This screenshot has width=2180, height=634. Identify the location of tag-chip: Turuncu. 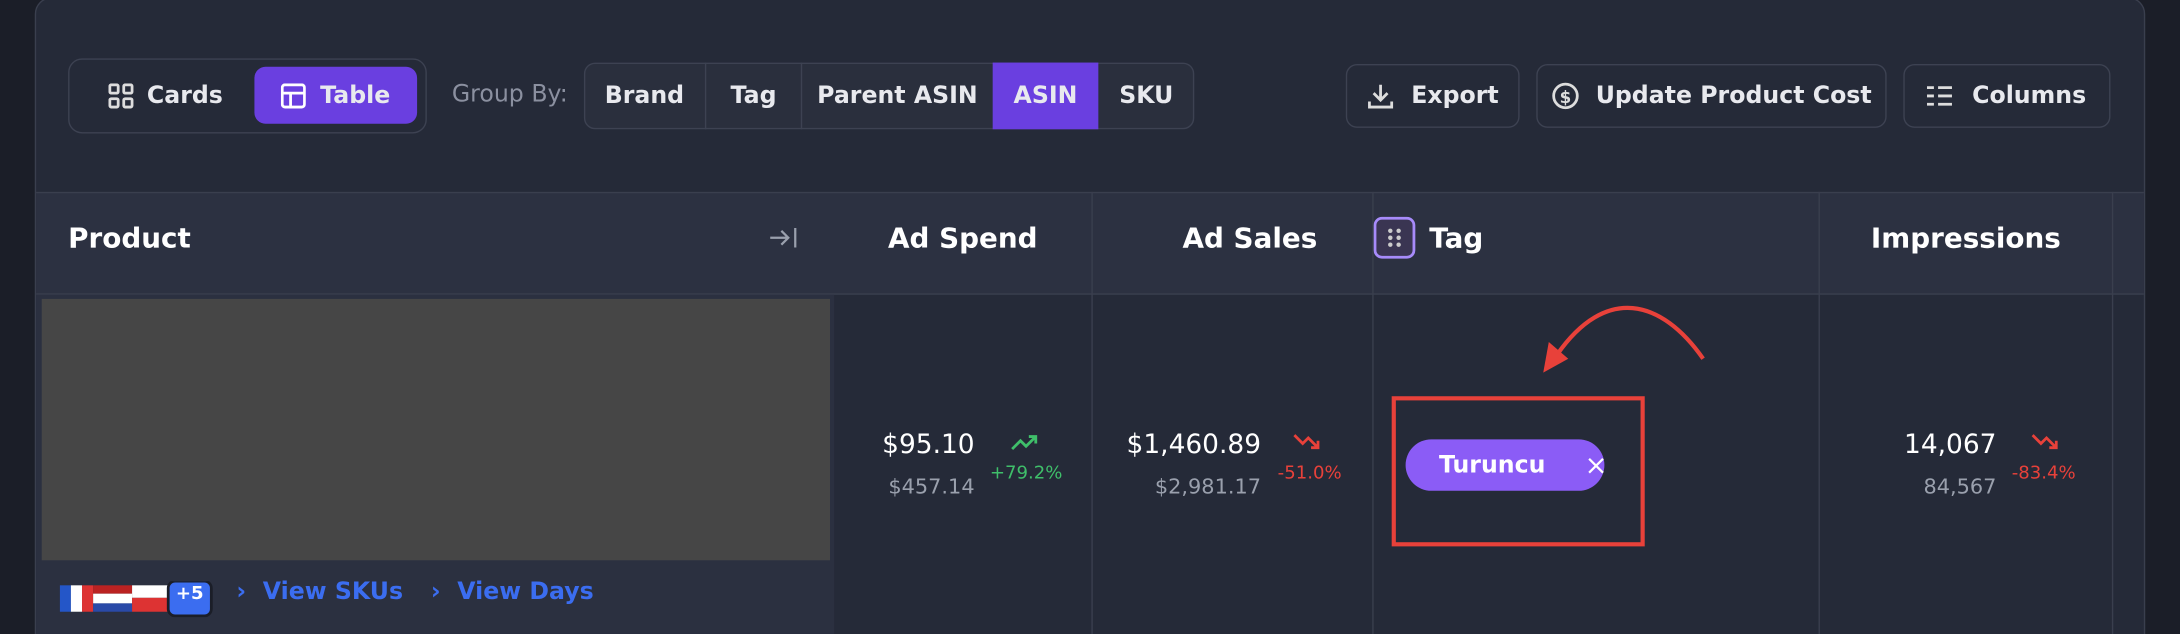
(1505, 465).